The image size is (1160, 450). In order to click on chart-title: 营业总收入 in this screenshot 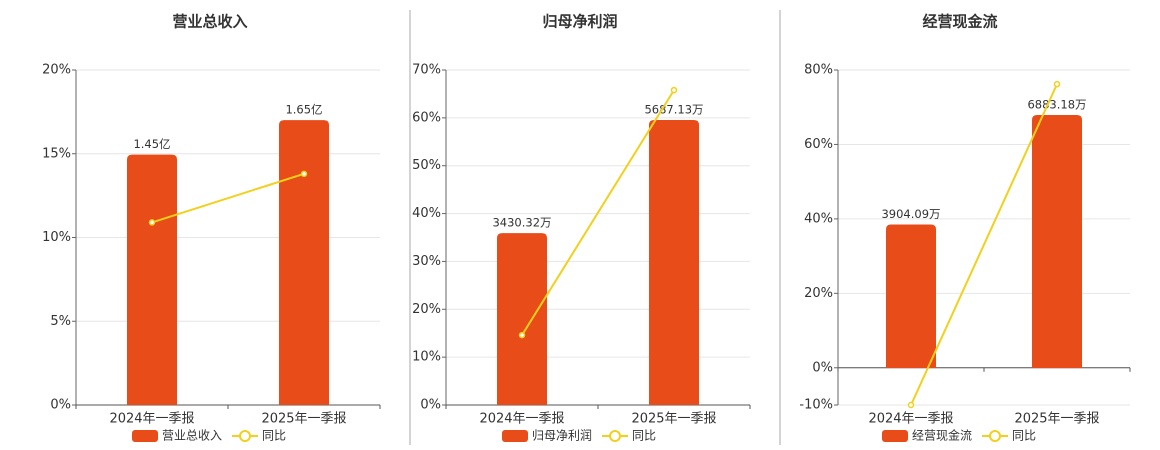, I will do `click(209, 22)`.